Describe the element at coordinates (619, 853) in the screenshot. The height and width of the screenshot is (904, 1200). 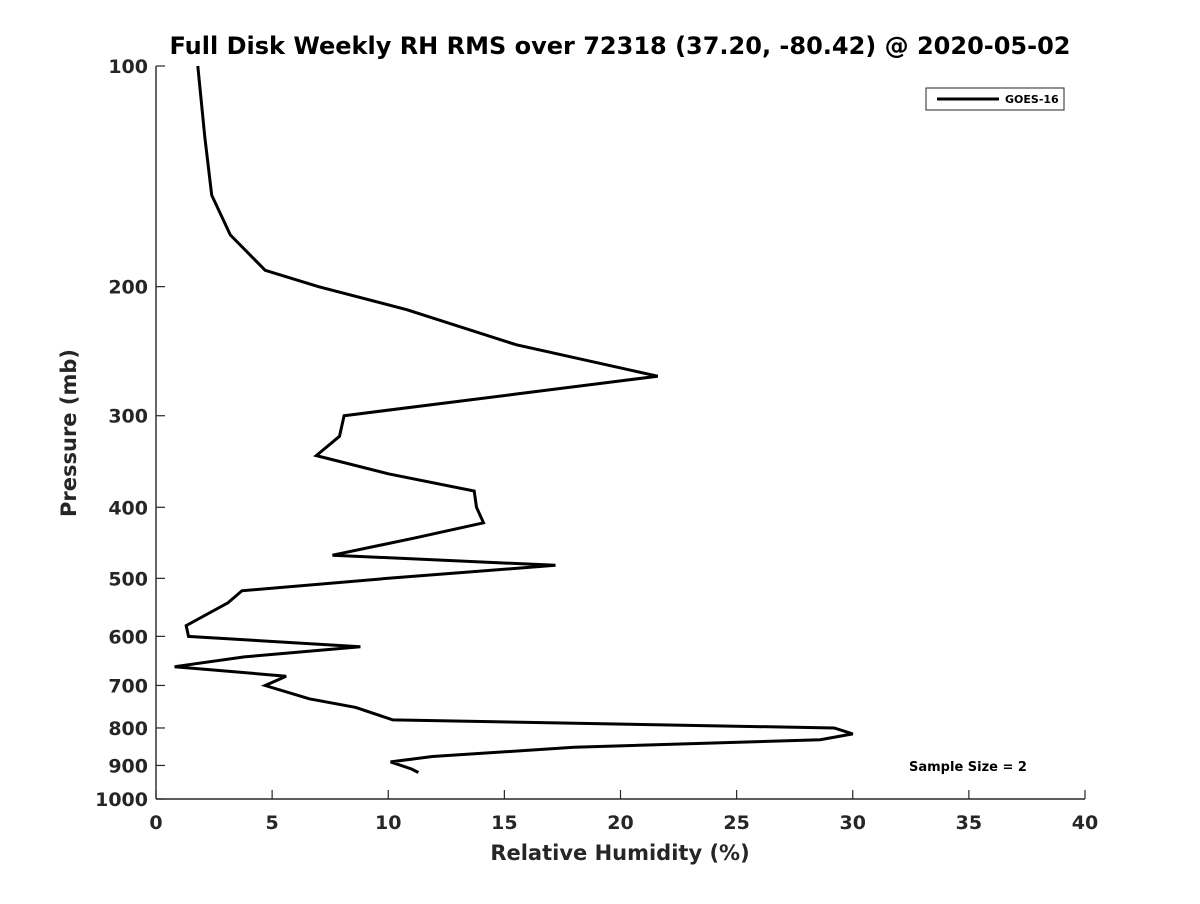
I see `x-axis-label: Relative Humidity (%)` at that location.